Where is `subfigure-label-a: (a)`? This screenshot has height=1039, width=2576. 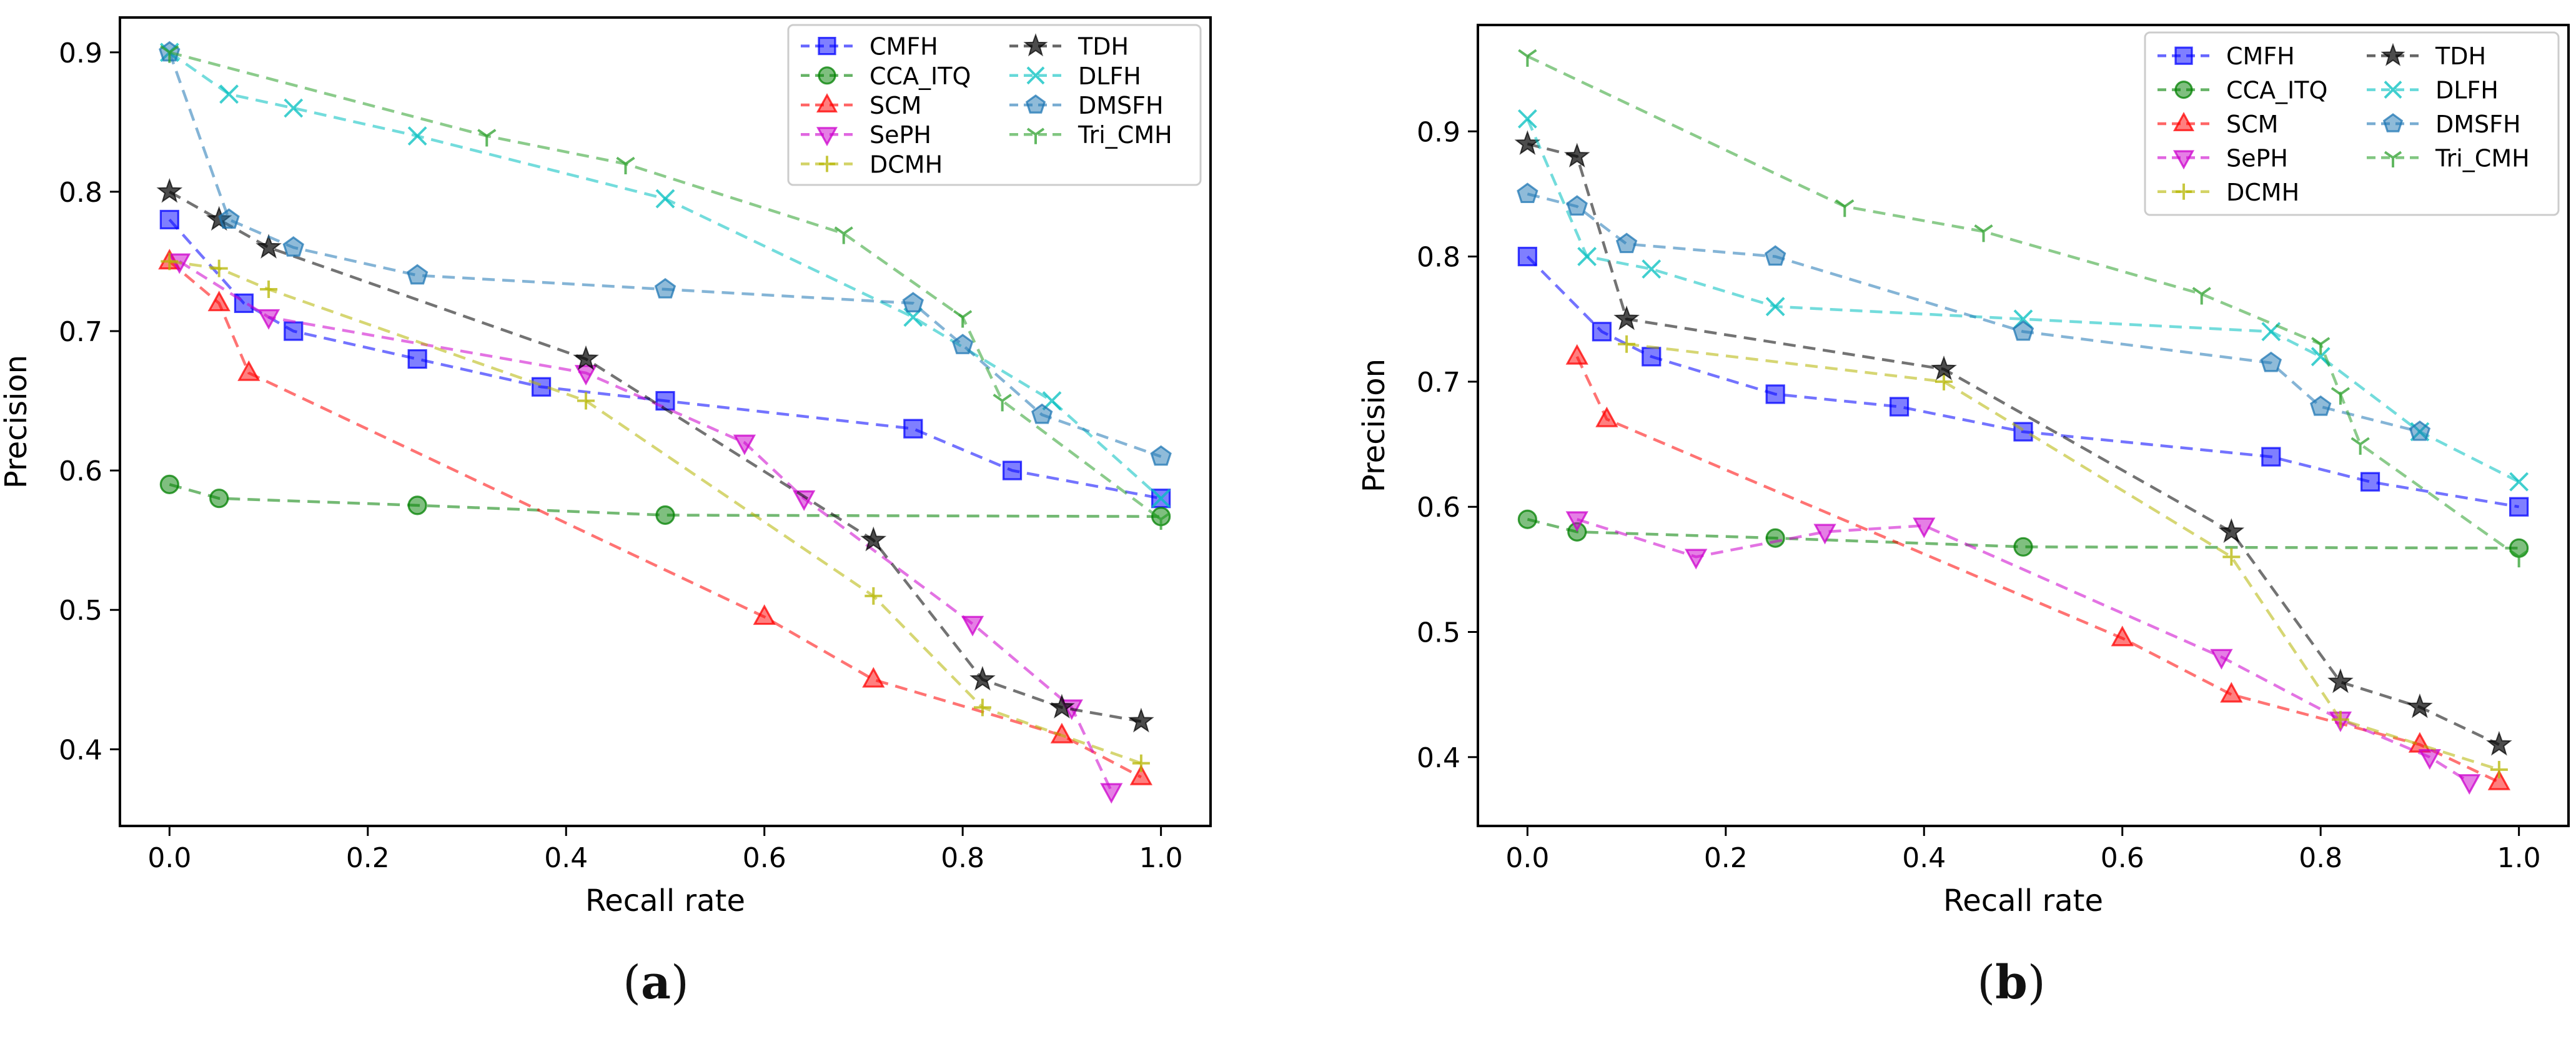 subfigure-label-a: (a) is located at coordinates (656, 983).